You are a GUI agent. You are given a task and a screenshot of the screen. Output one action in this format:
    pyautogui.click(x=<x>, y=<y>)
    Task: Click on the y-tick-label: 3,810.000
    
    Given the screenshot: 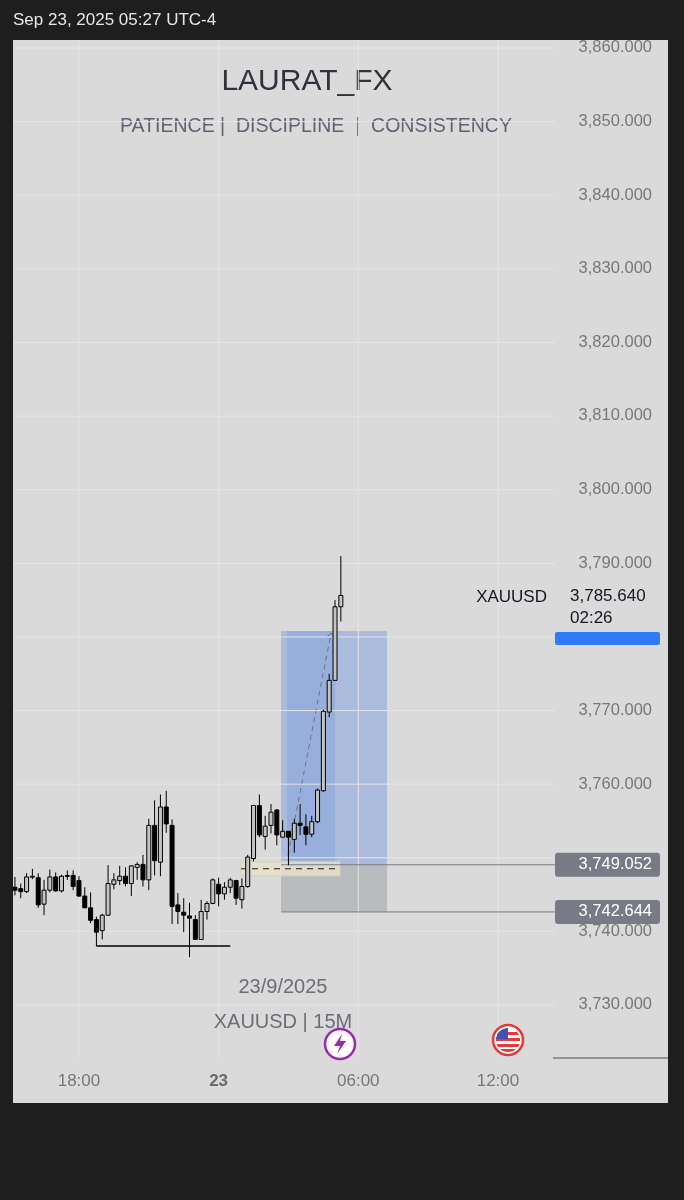 What is the action you would take?
    pyautogui.click(x=615, y=414)
    